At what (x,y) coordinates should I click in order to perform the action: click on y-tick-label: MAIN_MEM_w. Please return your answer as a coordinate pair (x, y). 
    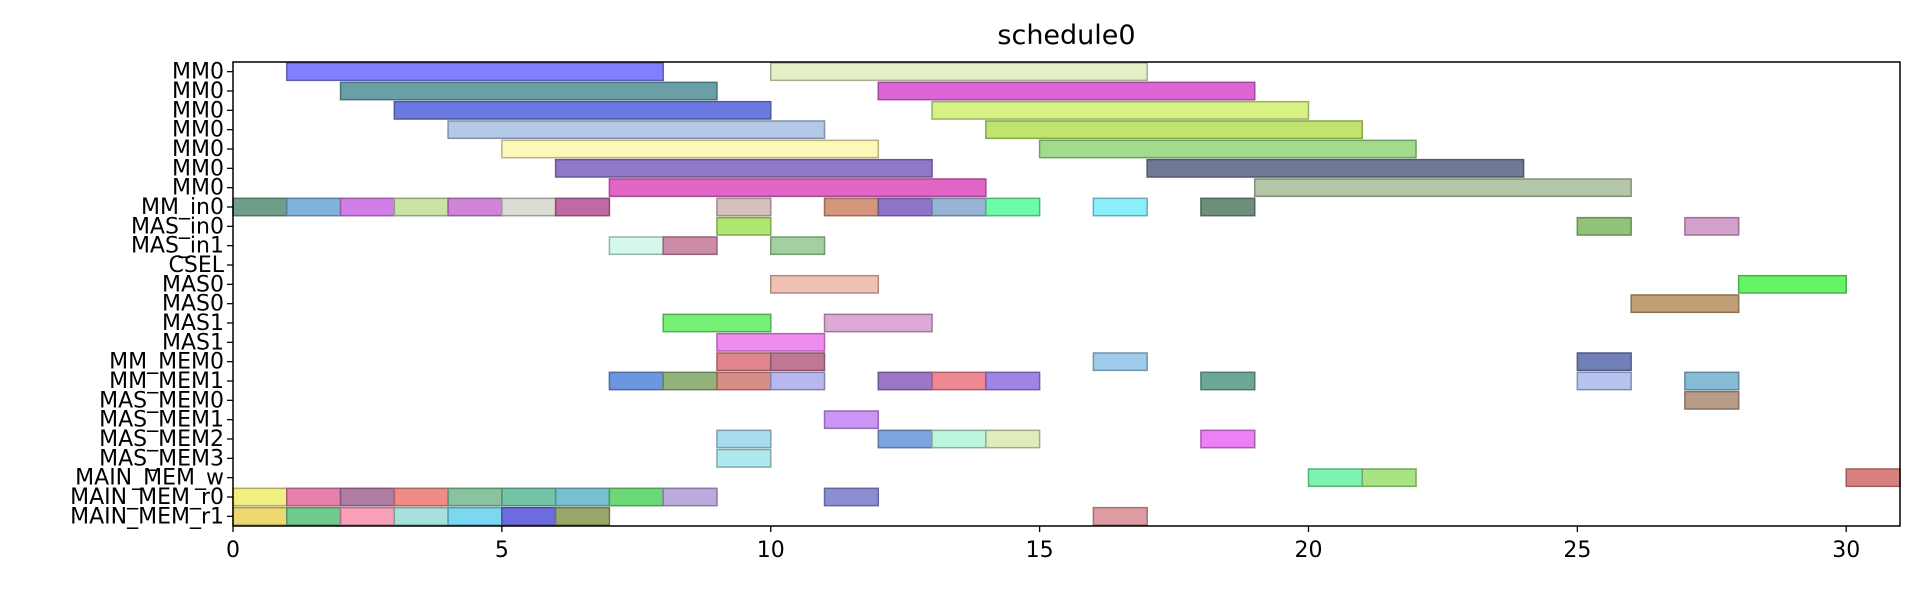
    Looking at the image, I should click on (149, 478).